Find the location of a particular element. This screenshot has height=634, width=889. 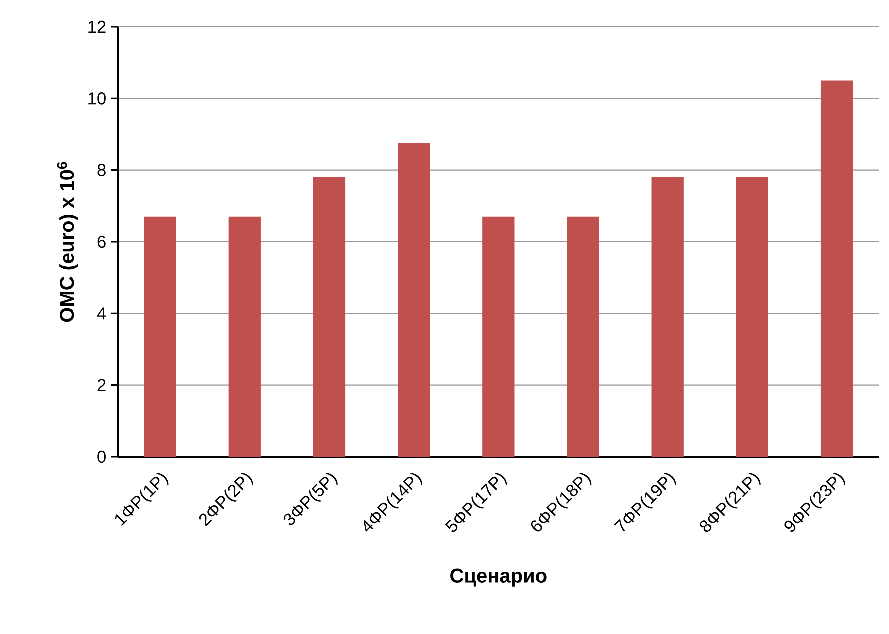

y-axis-title: OMC (euro) x 10$^{6}$ is located at coordinates (67, 242).